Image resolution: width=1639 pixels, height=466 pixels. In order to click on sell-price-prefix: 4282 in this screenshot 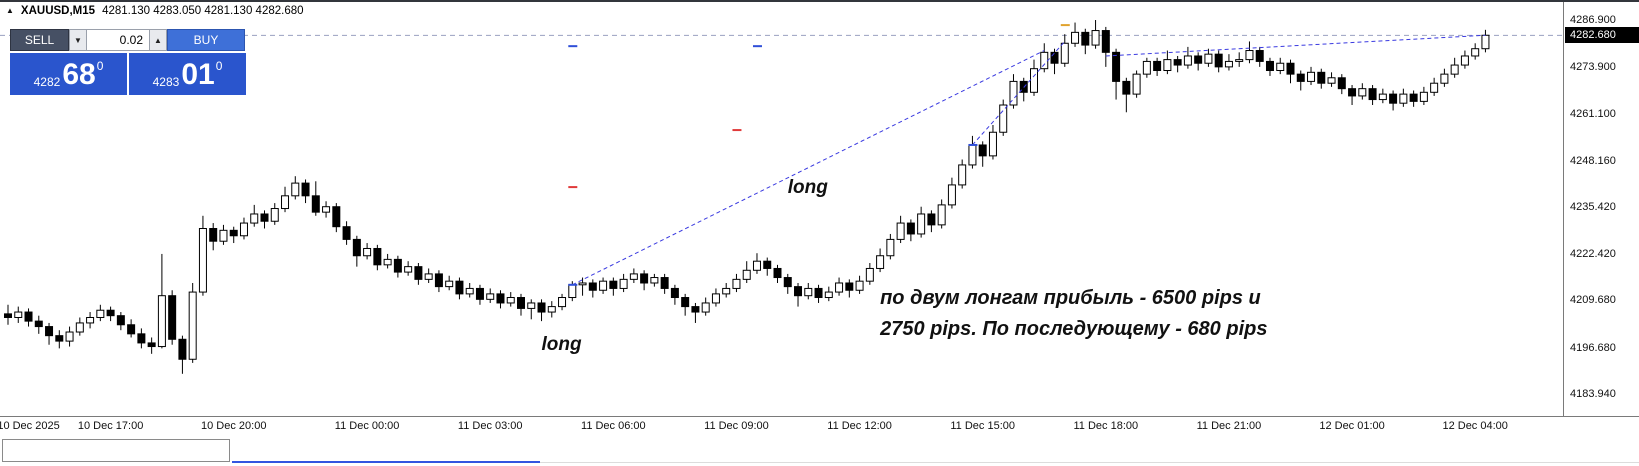, I will do `click(47, 82)`.